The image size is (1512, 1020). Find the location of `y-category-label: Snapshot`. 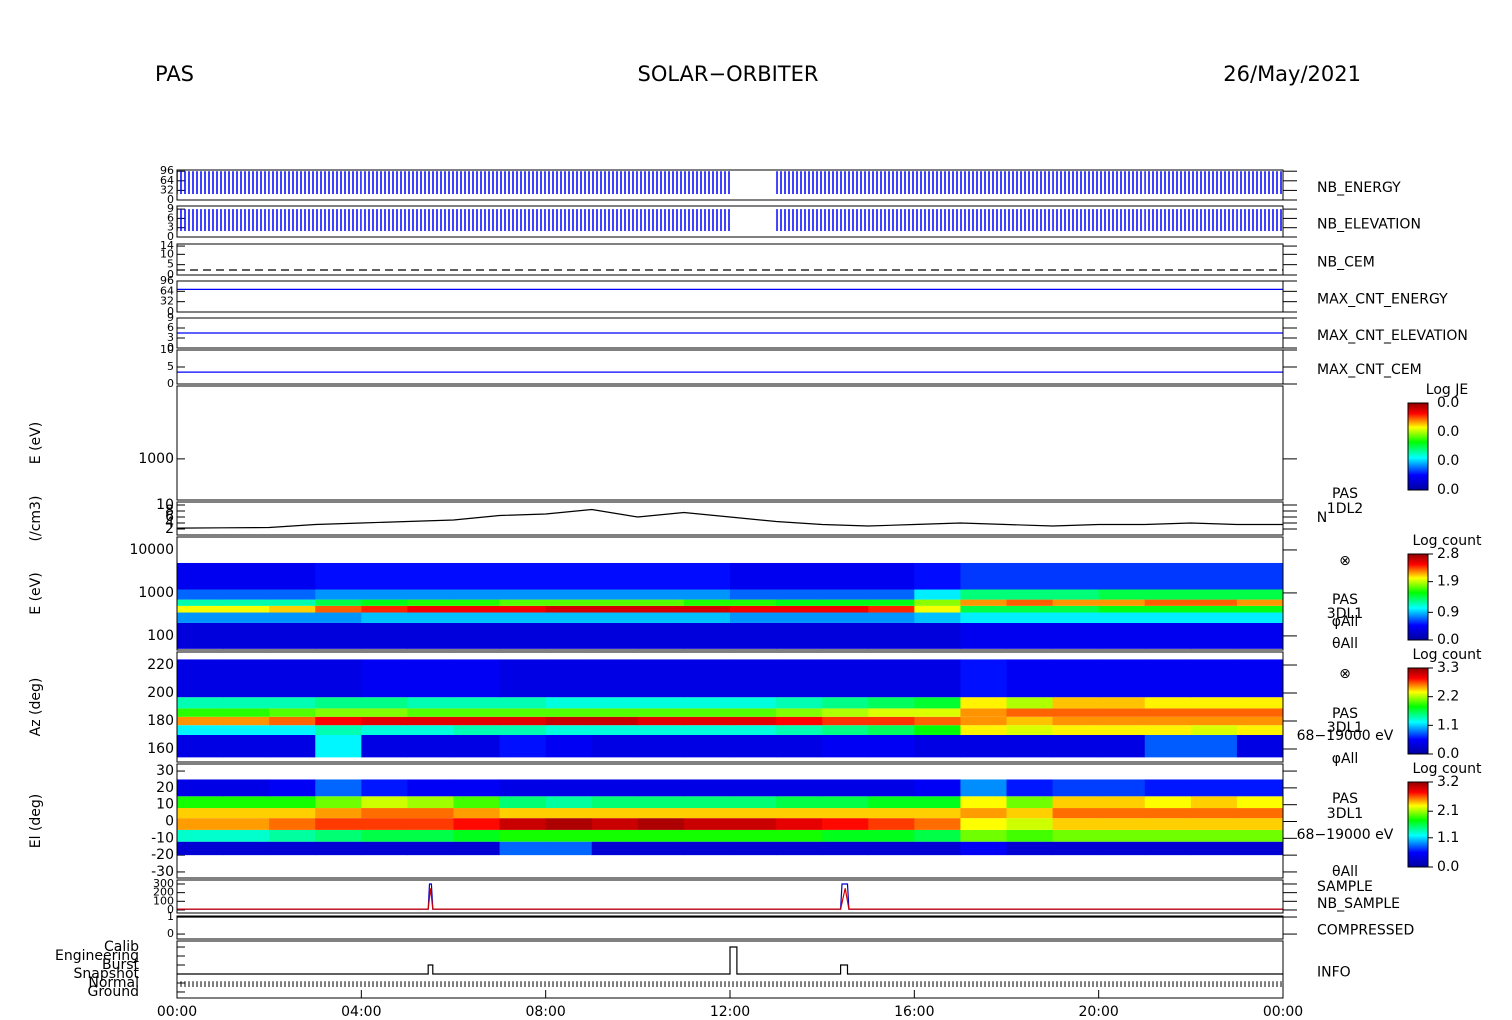

y-category-label: Snapshot is located at coordinates (107, 974).